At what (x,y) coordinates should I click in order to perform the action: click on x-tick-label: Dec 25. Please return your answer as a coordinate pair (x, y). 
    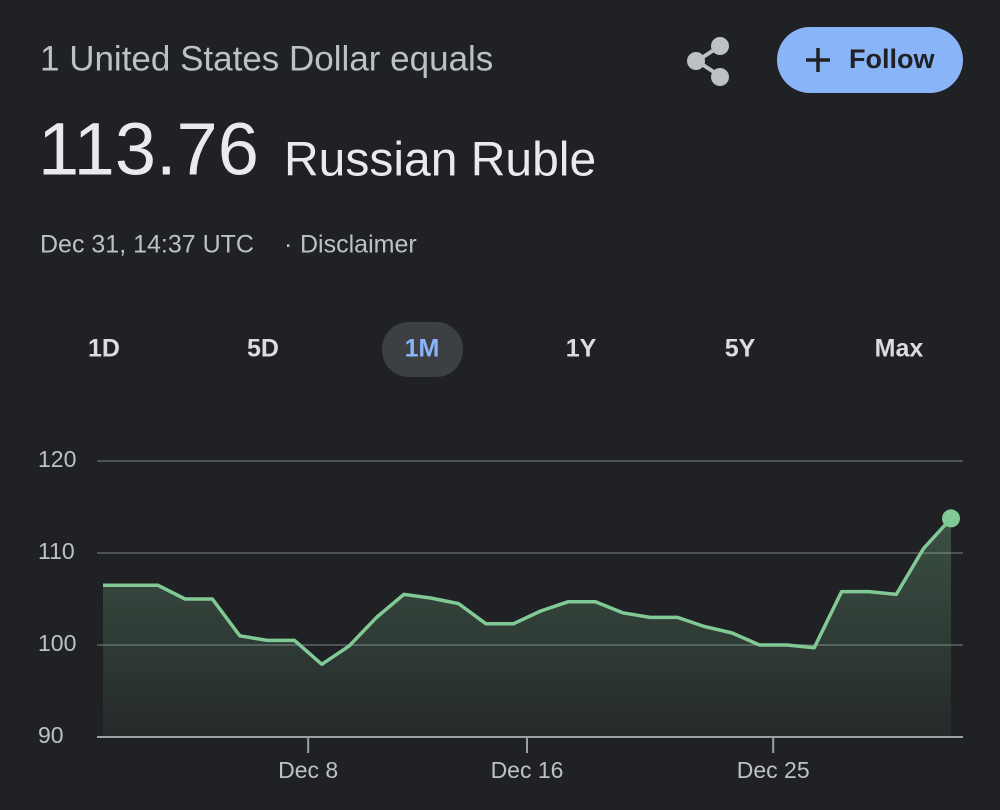
    Looking at the image, I should click on (773, 770).